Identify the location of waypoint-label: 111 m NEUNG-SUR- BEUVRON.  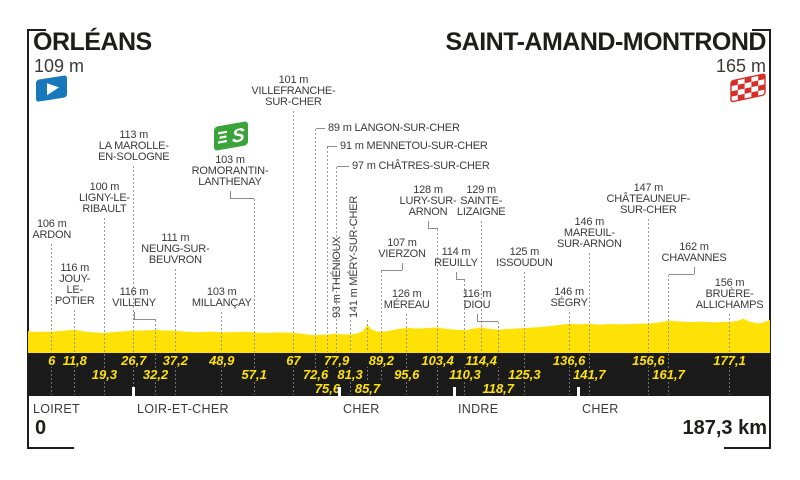
(175, 249).